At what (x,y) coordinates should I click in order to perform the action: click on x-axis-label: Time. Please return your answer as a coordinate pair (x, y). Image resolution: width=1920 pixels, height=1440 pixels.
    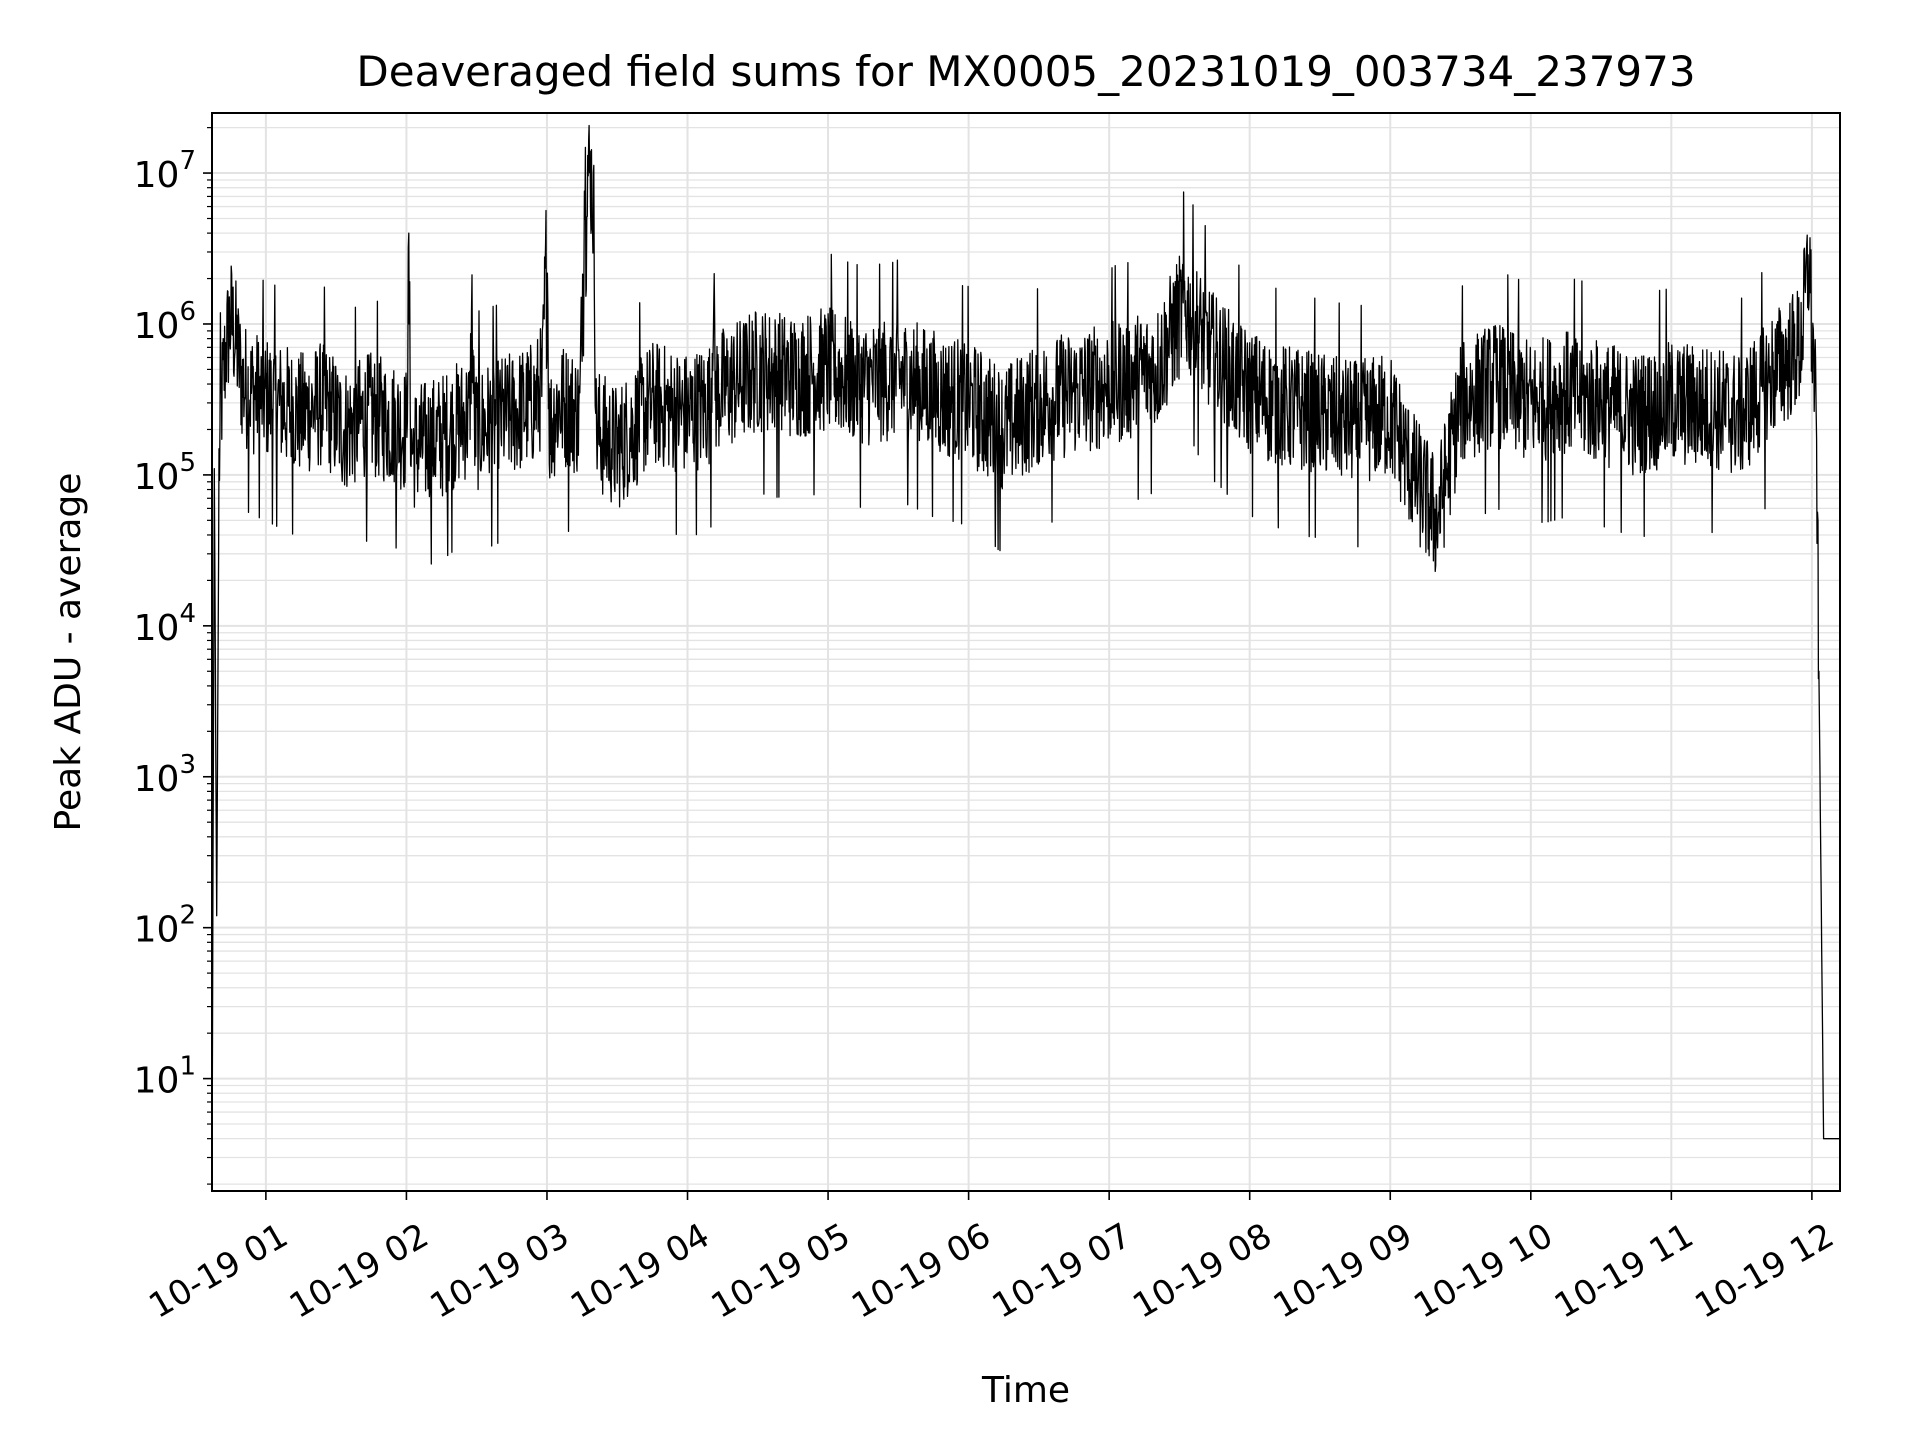
    Looking at the image, I should click on (1025, 1390).